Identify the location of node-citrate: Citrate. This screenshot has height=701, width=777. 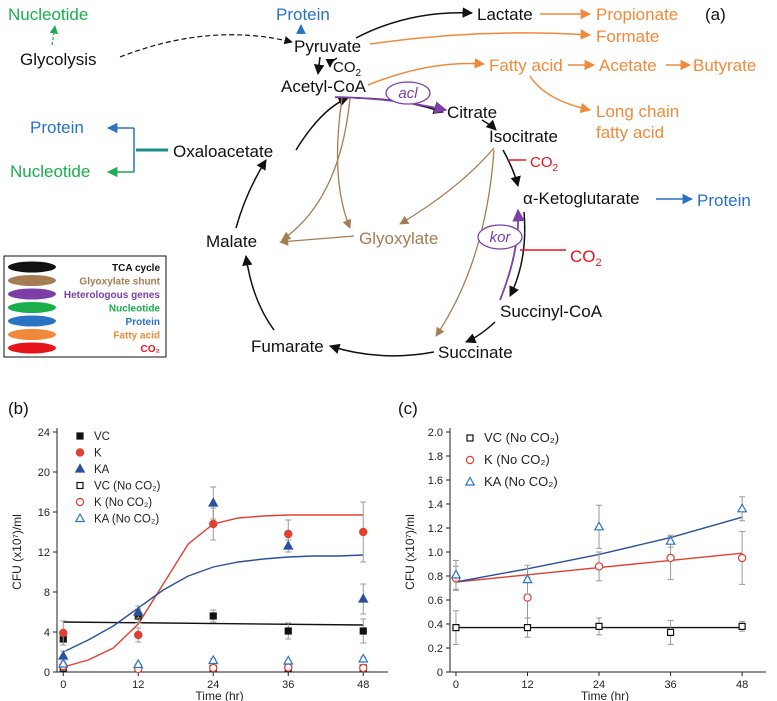
(472, 112).